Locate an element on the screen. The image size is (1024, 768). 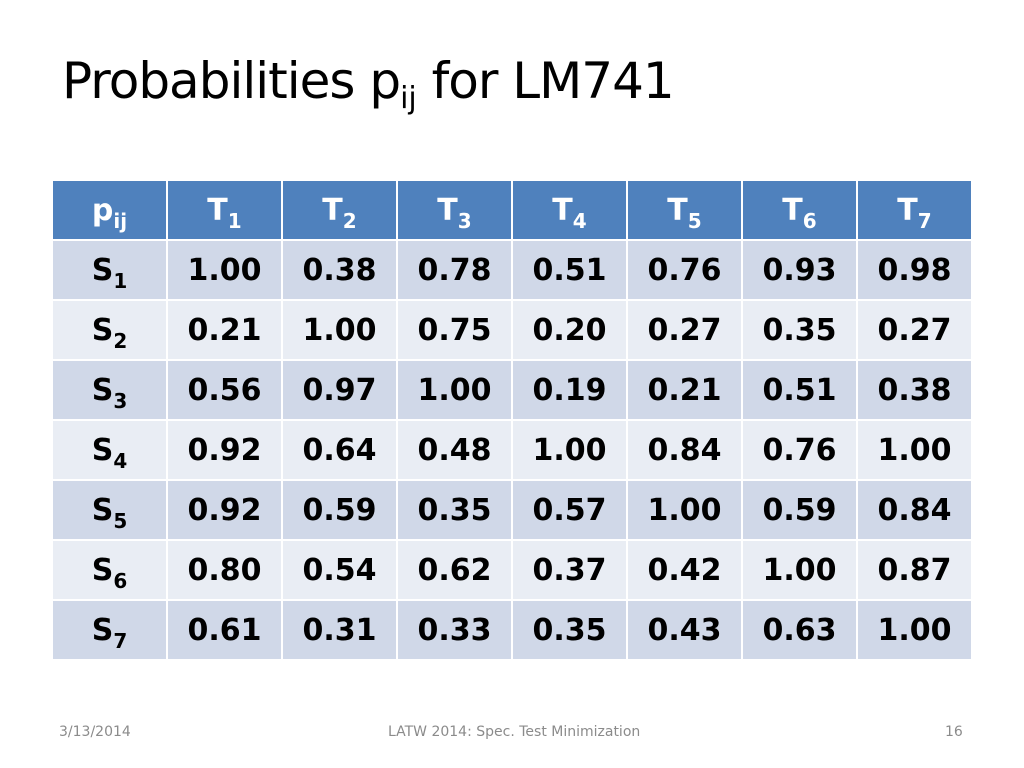
column-header-t1: T1 is located at coordinates (224, 210).